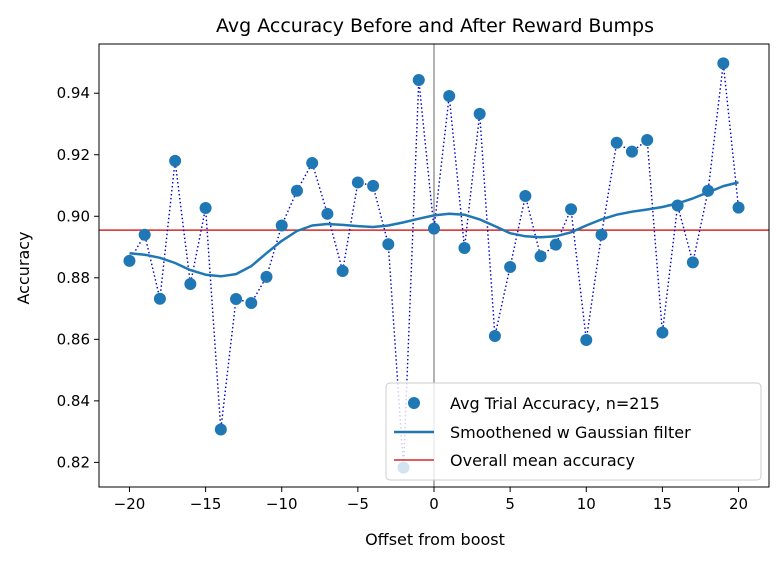 Image resolution: width=783 pixels, height=563 pixels. I want to click on y-axis: 0.82 0.84 0.86 0.88 0.90 0.92 0.94, so click(78, 277).